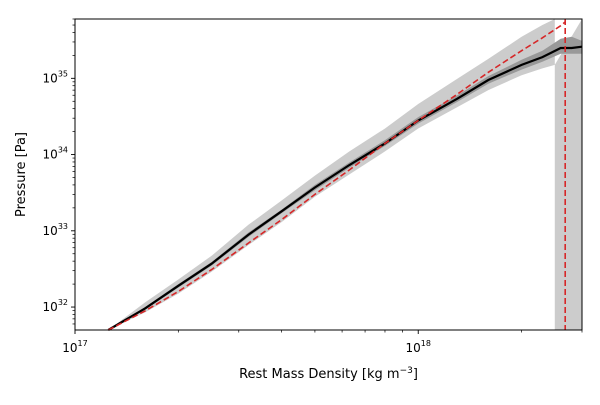 The image size is (600, 405). What do you see at coordinates (55, 77) in the screenshot?
I see `y-tick-label: 1035` at bounding box center [55, 77].